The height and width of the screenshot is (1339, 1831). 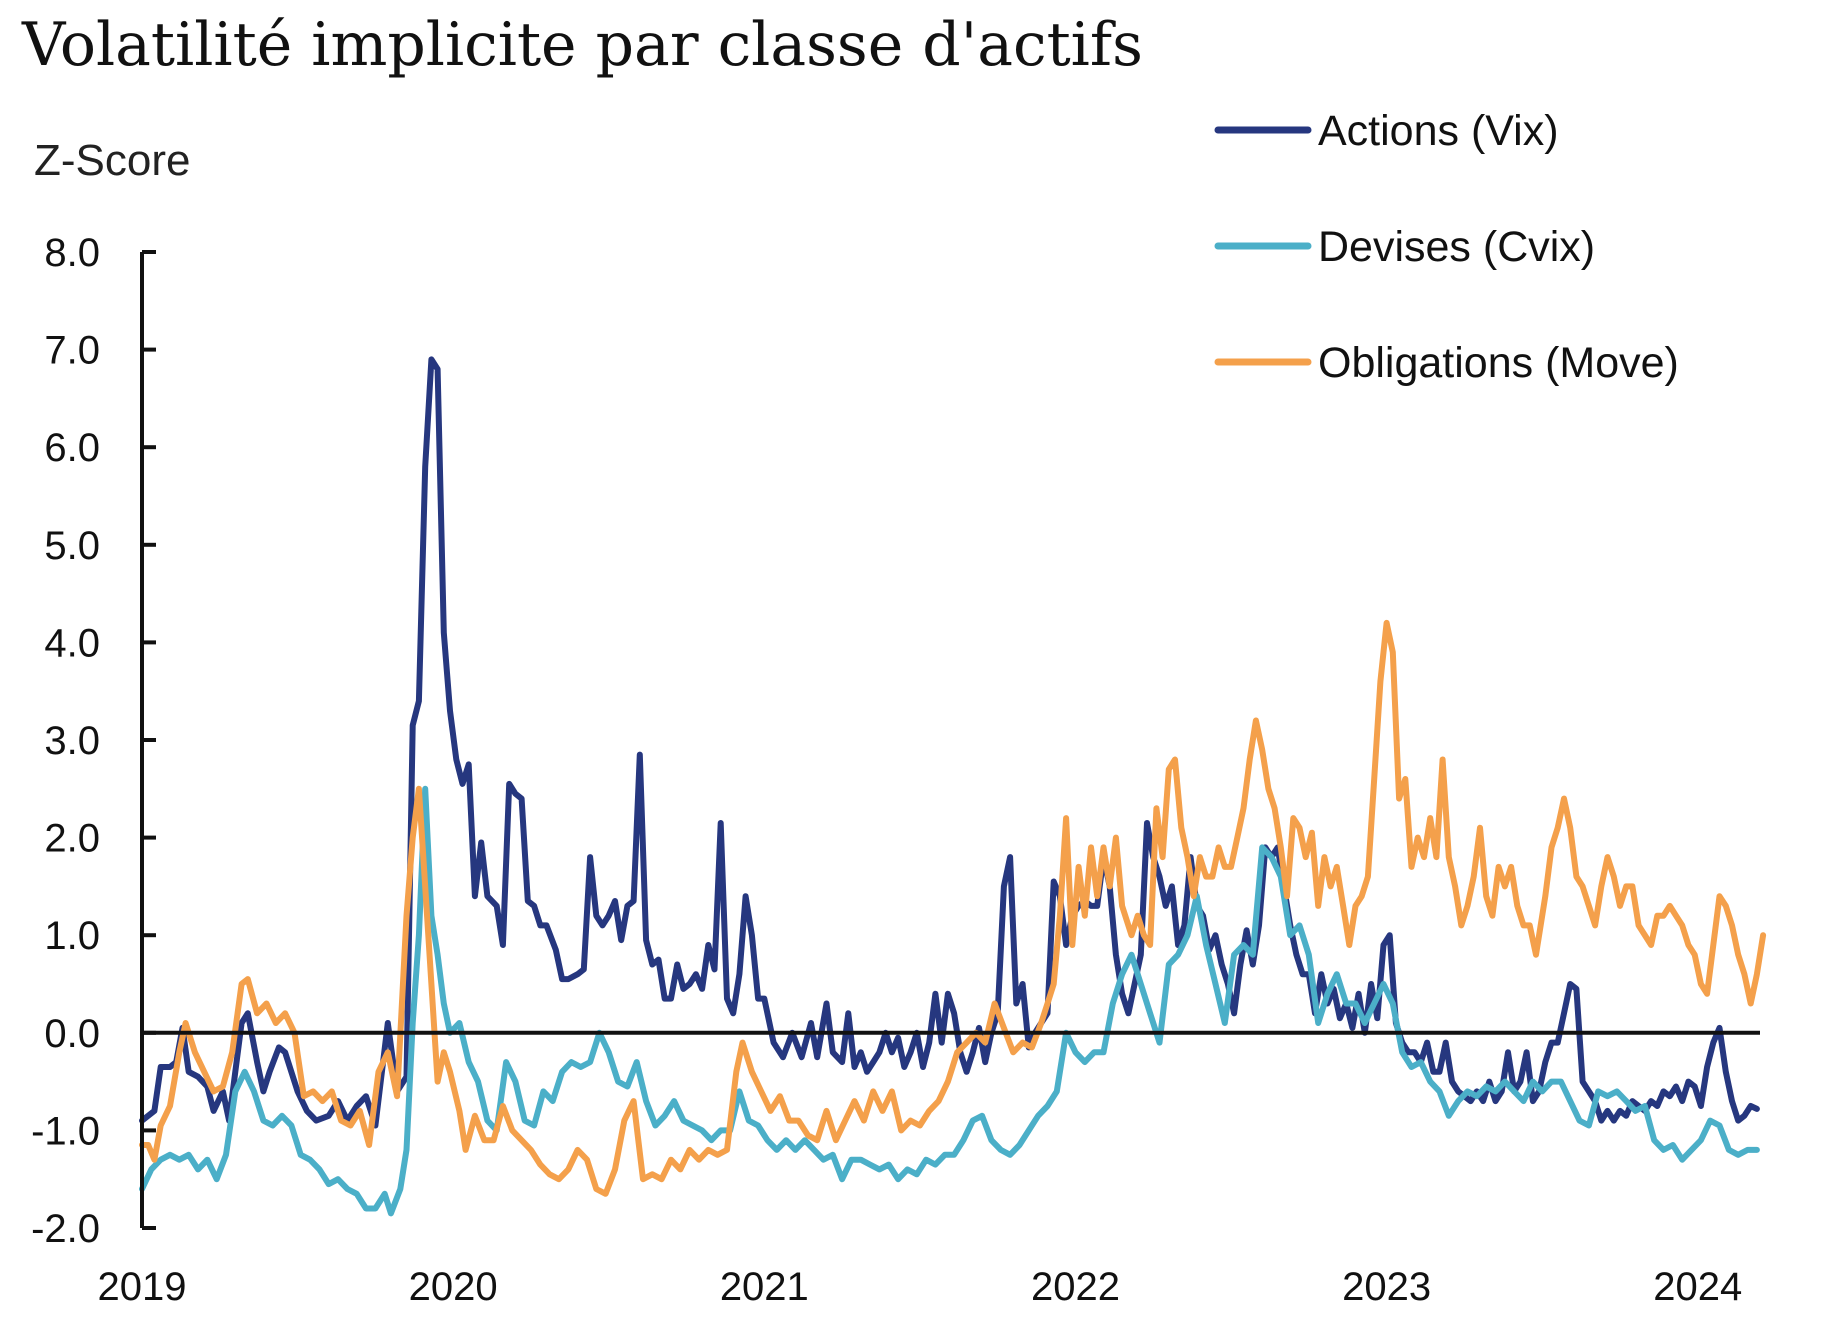 I want to click on y-tick-label: 5.0, so click(x=72, y=546).